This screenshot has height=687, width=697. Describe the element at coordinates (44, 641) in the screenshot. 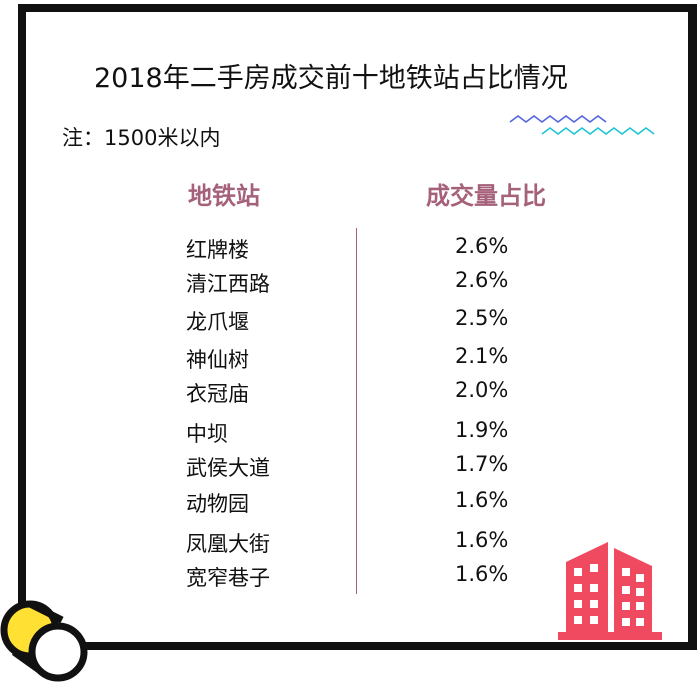

I see `rolled-paper-icon` at that location.